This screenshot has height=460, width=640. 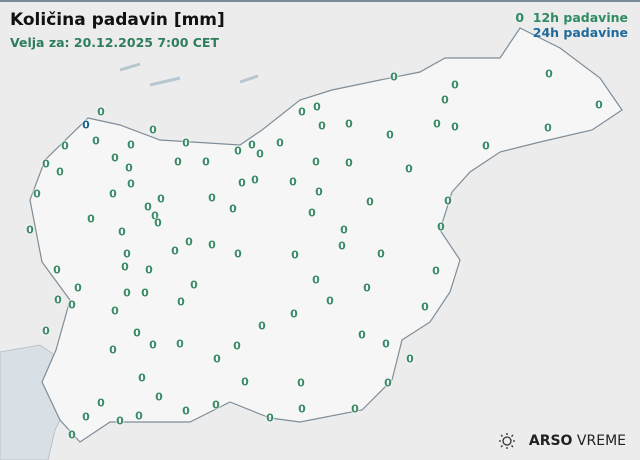 I want to click on arso-logo: ARSO VREME, so click(x=561, y=441).